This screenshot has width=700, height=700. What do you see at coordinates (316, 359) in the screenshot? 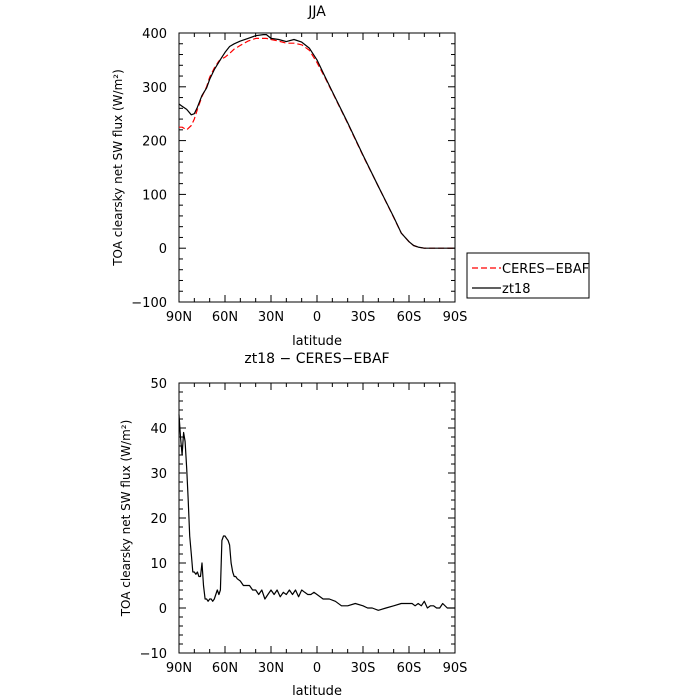
I see `chart-title: zt18 − CERES−EBAF` at bounding box center [316, 359].